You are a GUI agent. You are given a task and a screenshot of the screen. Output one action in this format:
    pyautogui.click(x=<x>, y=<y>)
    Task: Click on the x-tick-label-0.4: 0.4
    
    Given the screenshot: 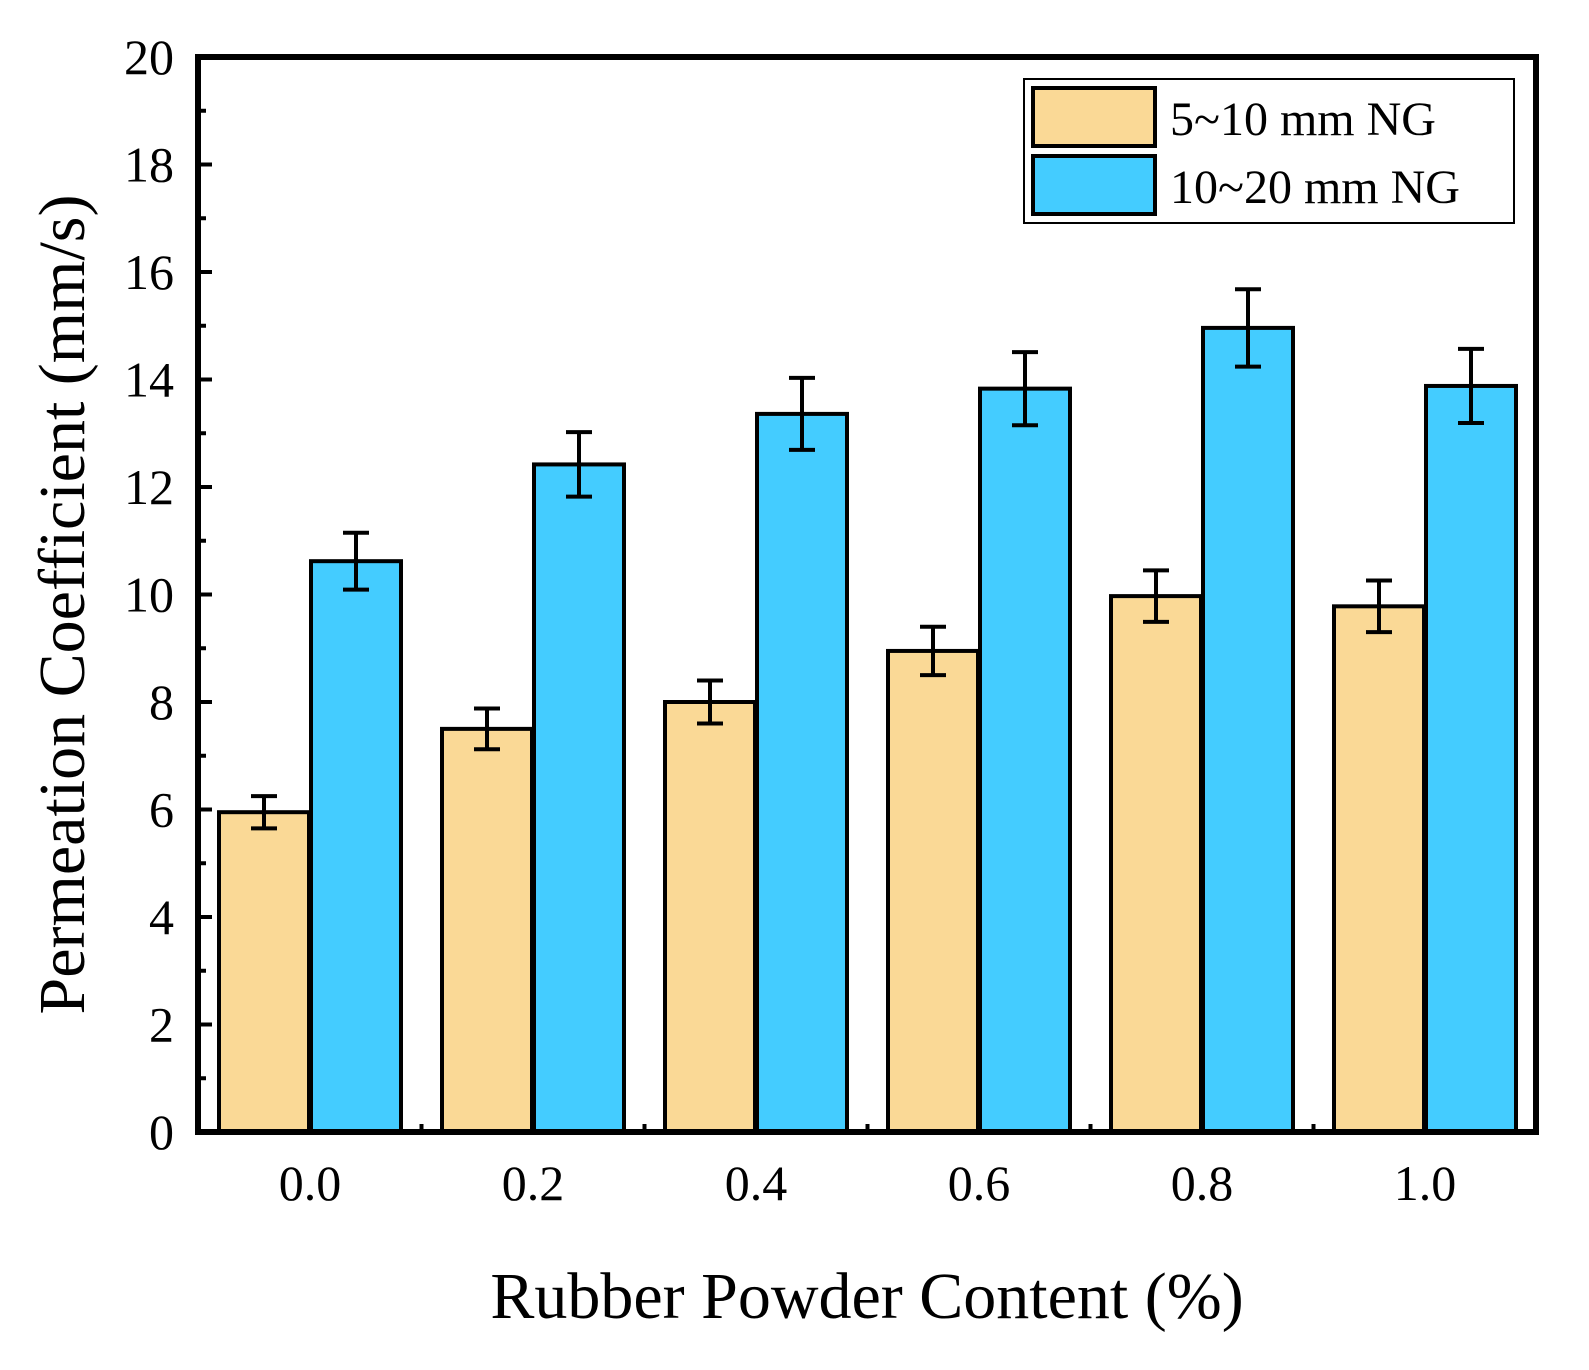 What is the action you would take?
    pyautogui.click(x=756, y=1183)
    